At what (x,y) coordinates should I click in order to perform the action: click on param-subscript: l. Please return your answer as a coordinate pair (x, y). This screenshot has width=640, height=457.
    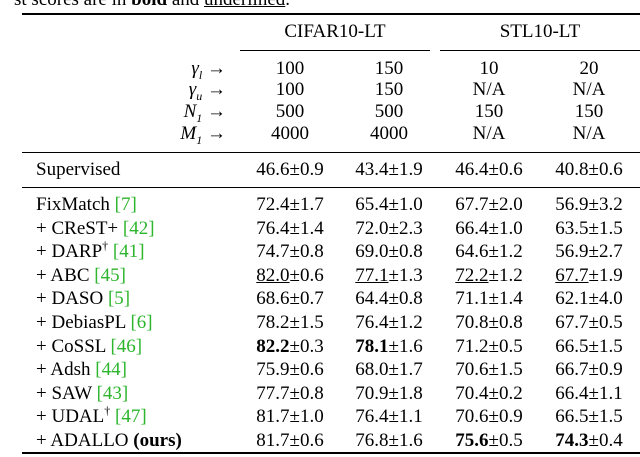
    Looking at the image, I should click on (200, 74).